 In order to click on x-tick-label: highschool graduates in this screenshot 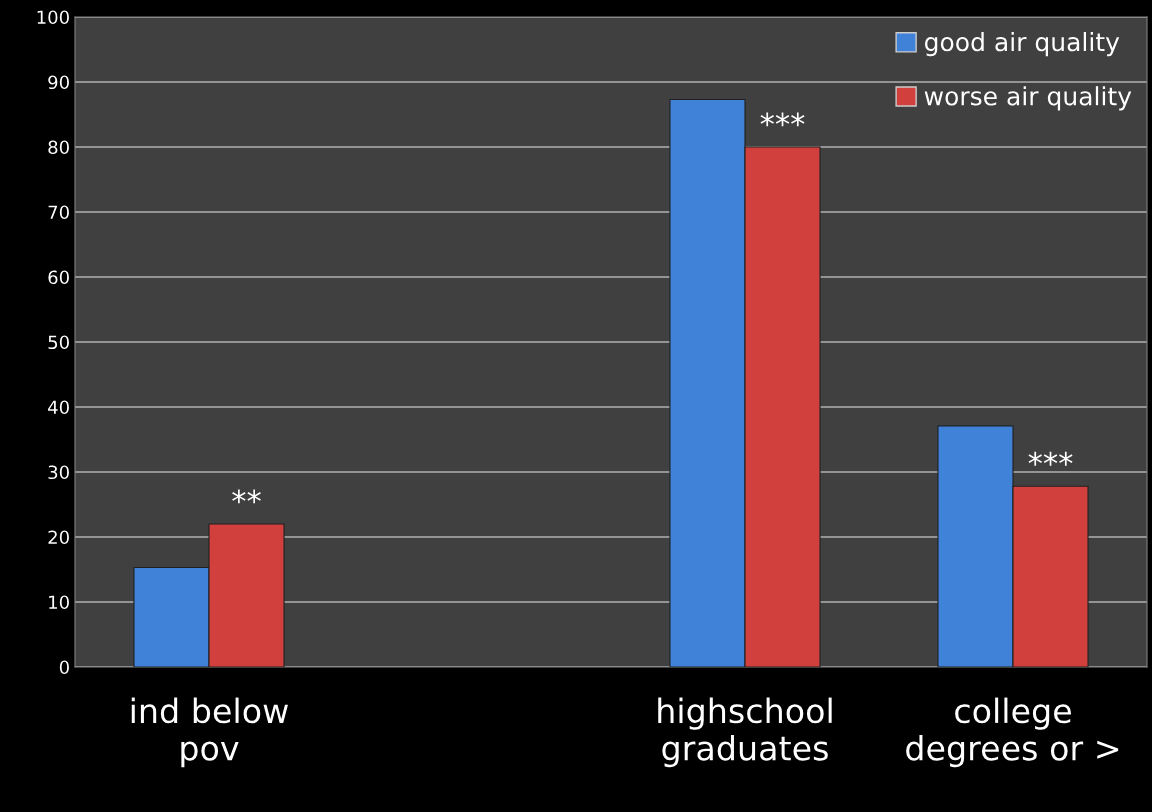, I will do `click(745, 732)`.